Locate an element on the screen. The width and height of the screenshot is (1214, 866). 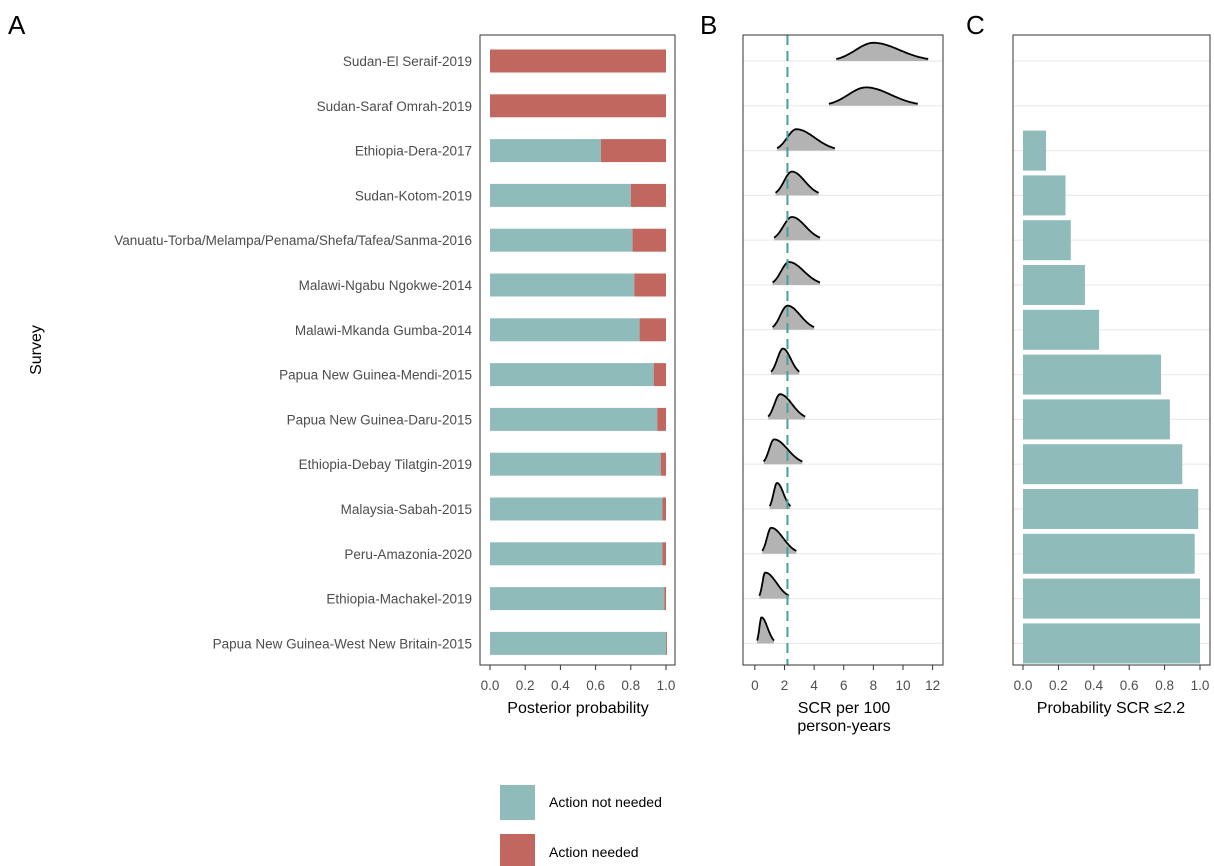
panel-b-x-axis-title-line: person-years is located at coordinates (843, 726).